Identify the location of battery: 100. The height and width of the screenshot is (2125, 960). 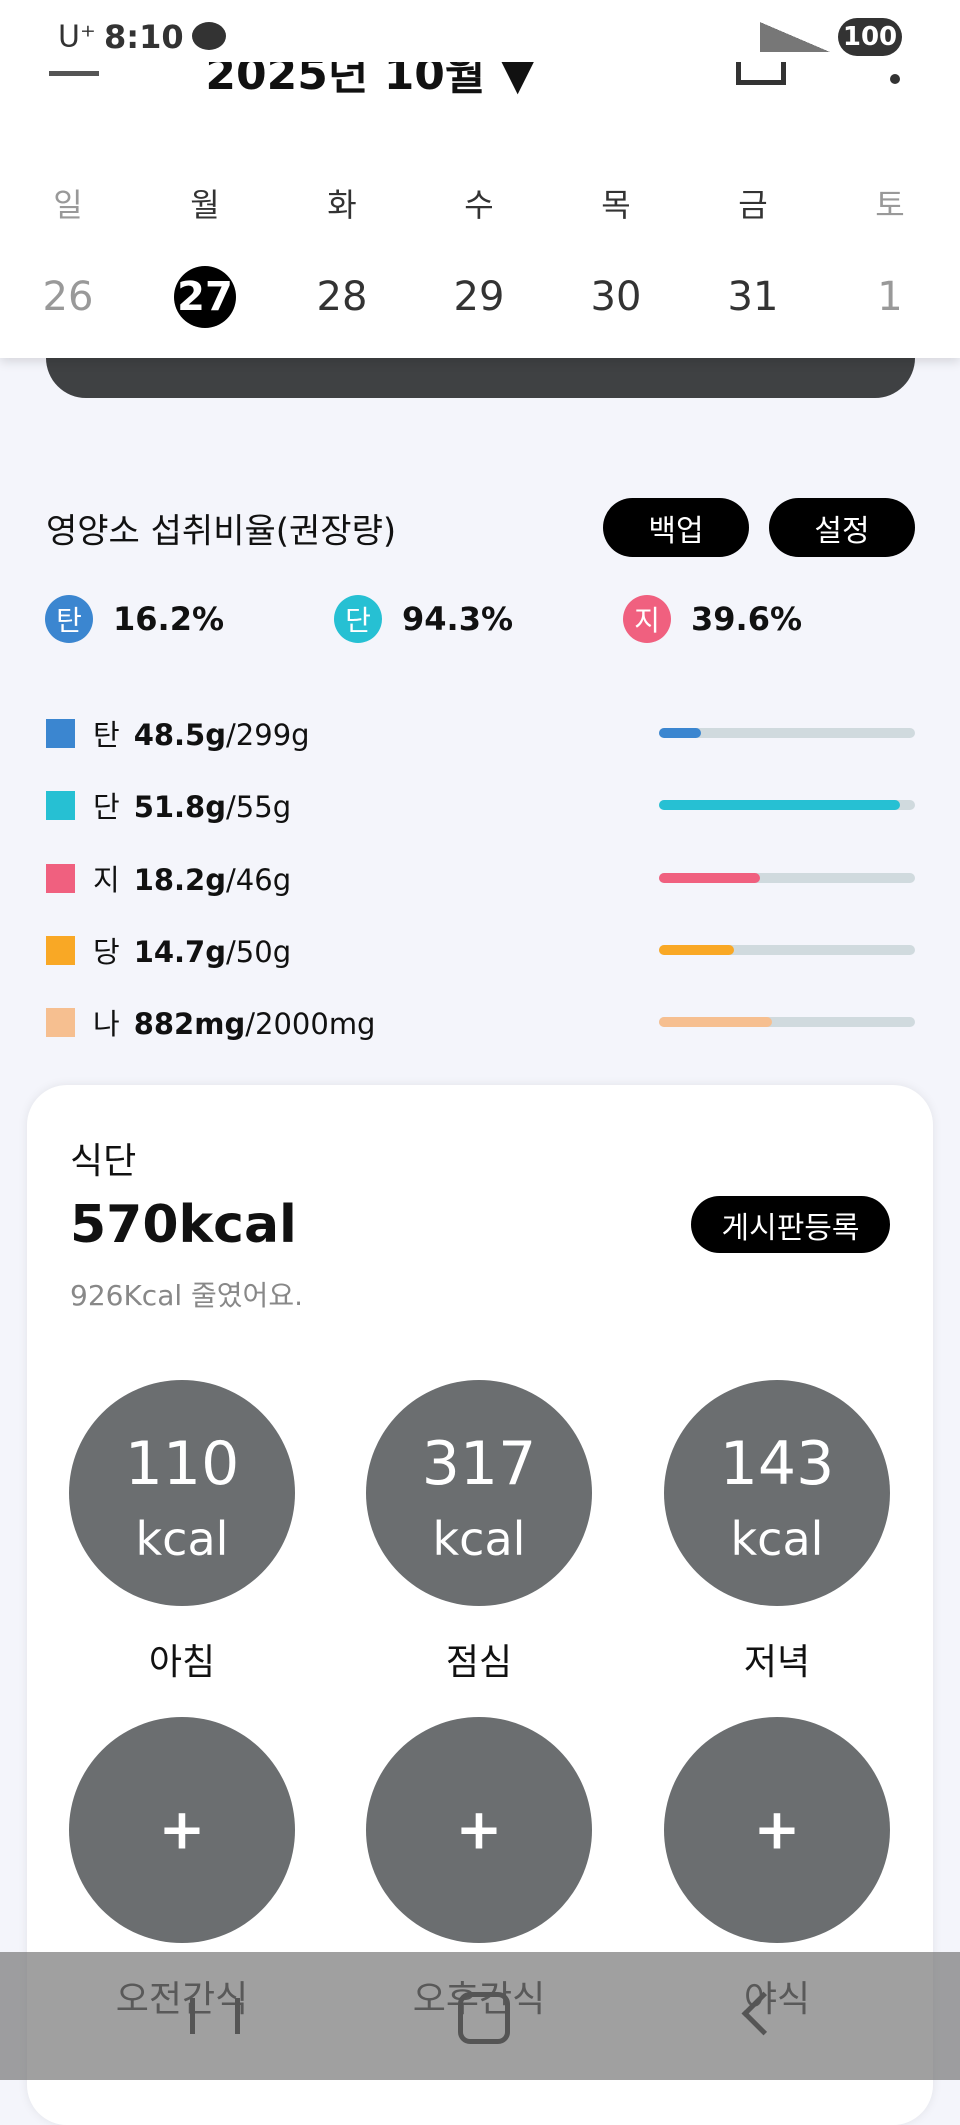
(870, 37).